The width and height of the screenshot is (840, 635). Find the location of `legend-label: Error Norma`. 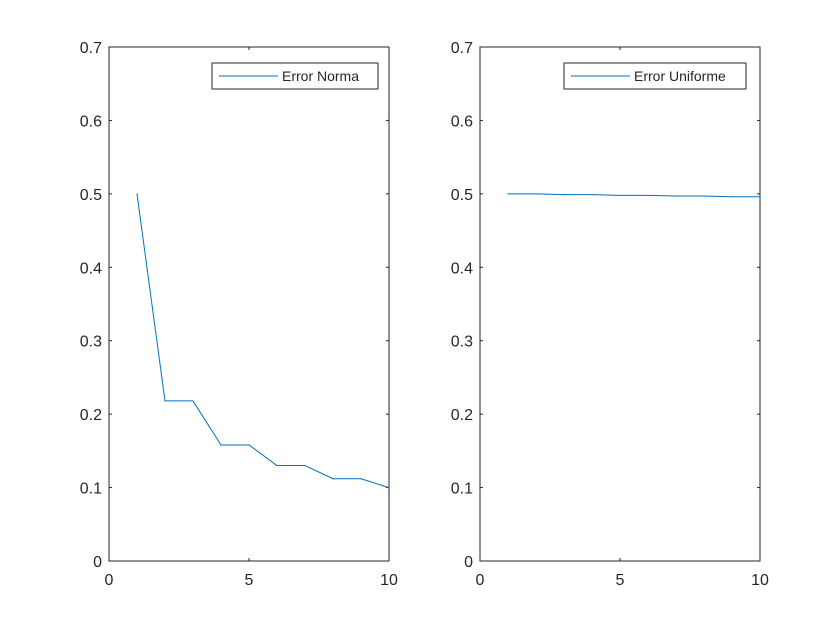

legend-label: Error Norma is located at coordinates (320, 76).